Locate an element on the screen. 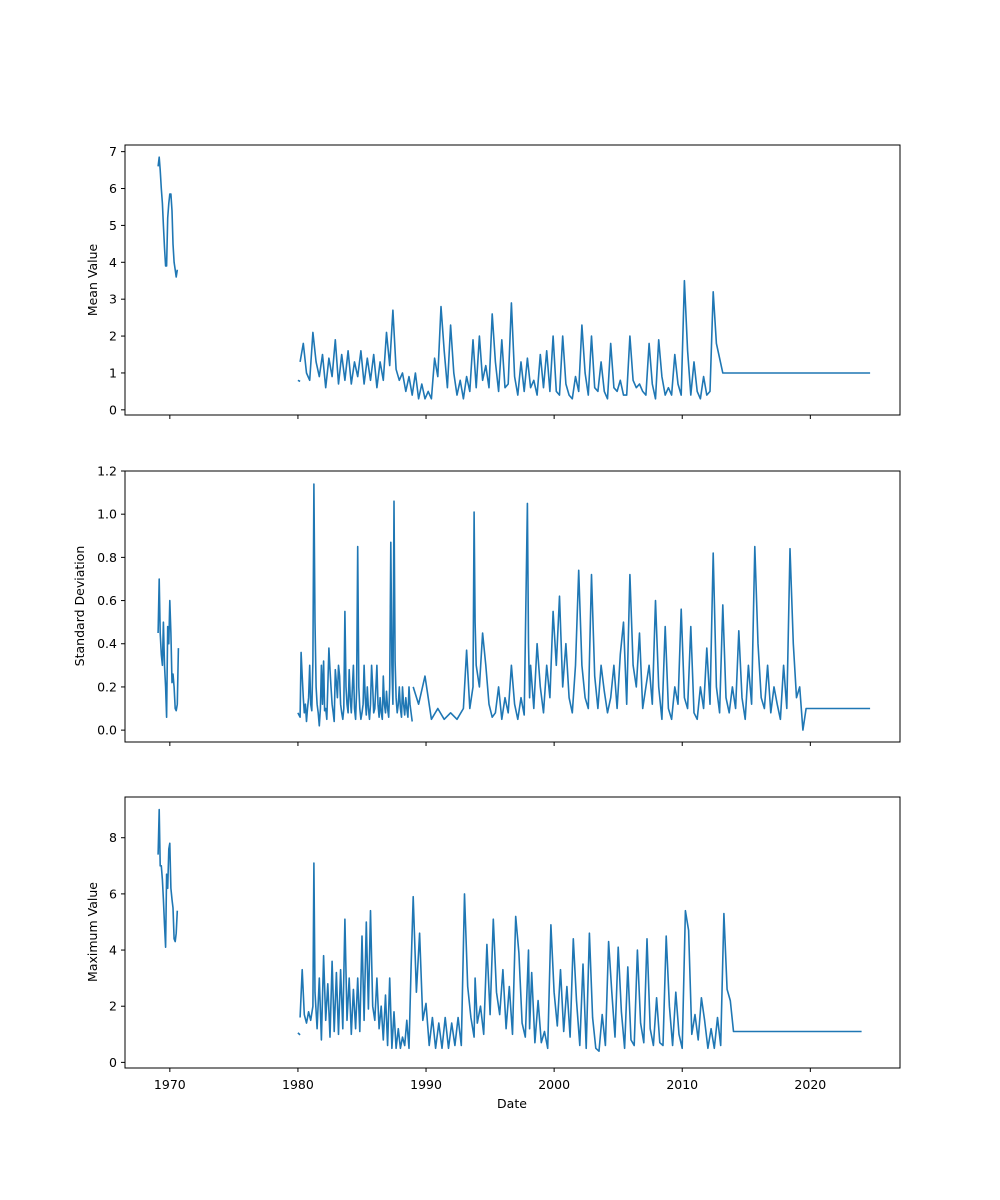 The height and width of the screenshot is (1200, 1000). max-y-axis-label: Maximum Value is located at coordinates (92, 932).